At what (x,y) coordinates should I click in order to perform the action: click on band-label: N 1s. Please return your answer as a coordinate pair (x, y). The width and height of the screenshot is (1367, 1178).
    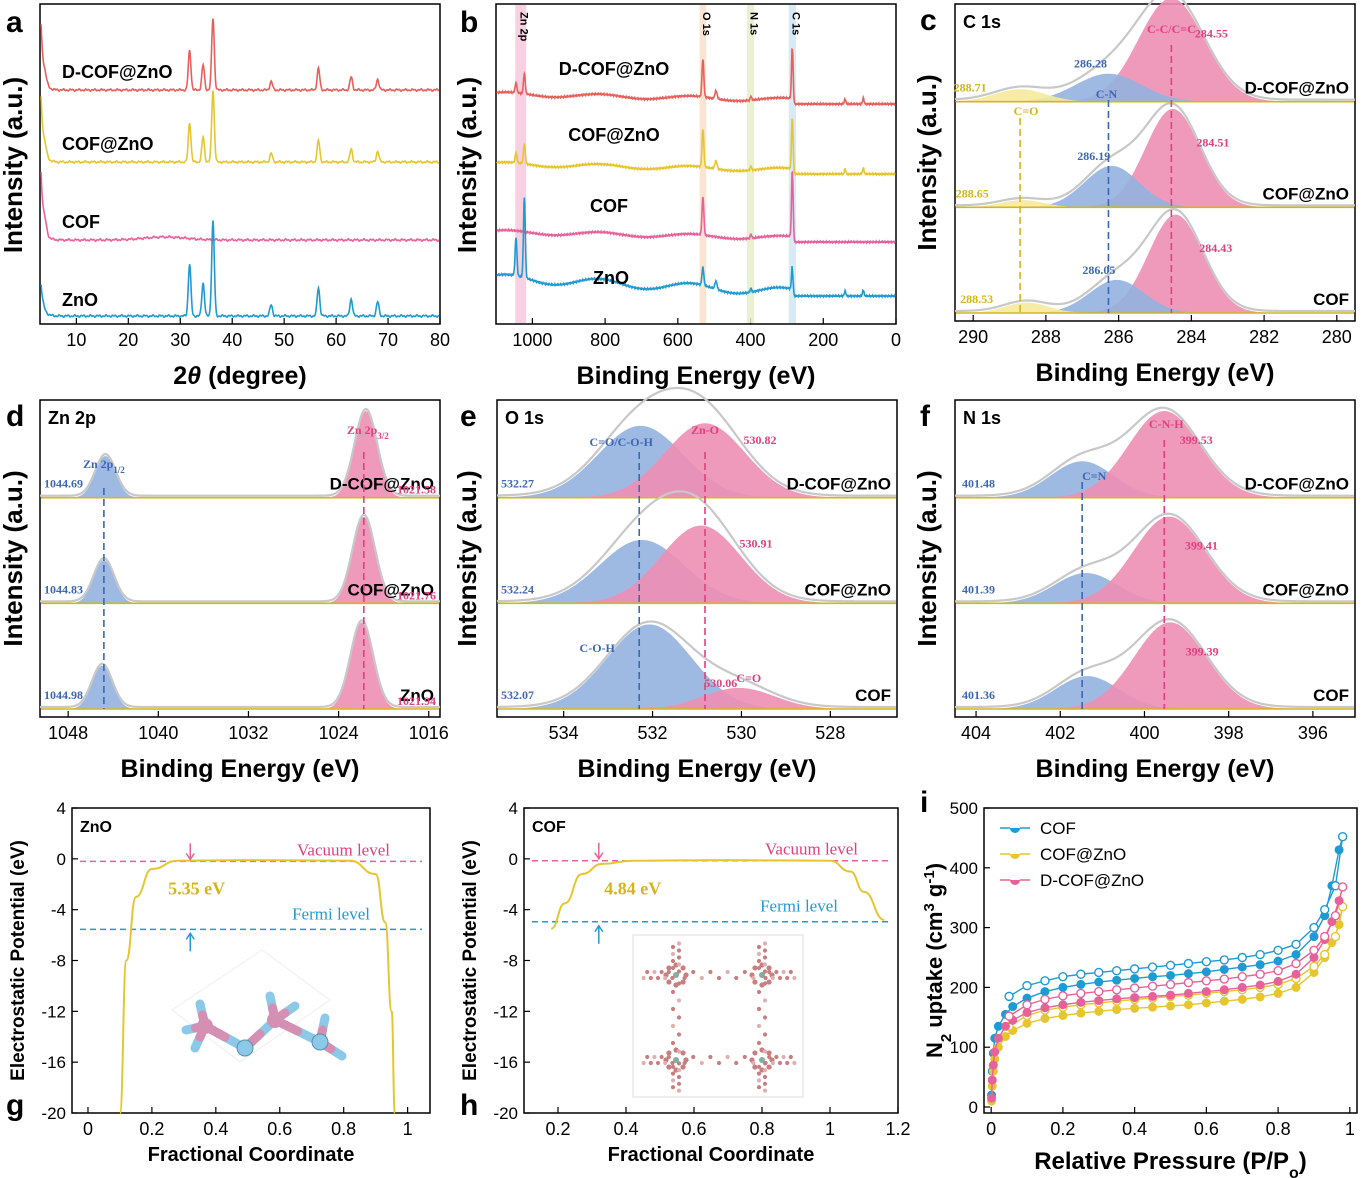
    Looking at the image, I should click on (754, 23).